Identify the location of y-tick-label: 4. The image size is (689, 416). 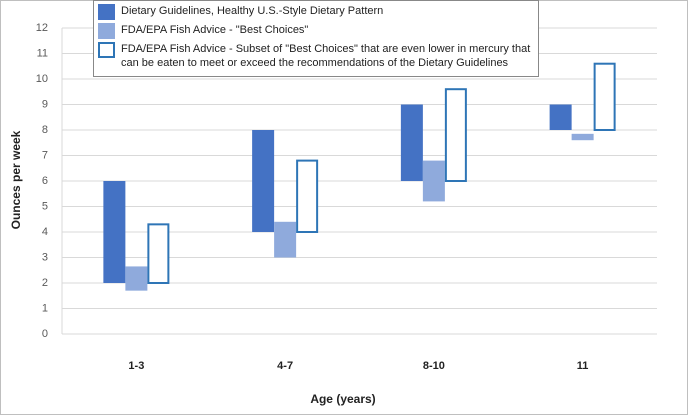
(45, 232).